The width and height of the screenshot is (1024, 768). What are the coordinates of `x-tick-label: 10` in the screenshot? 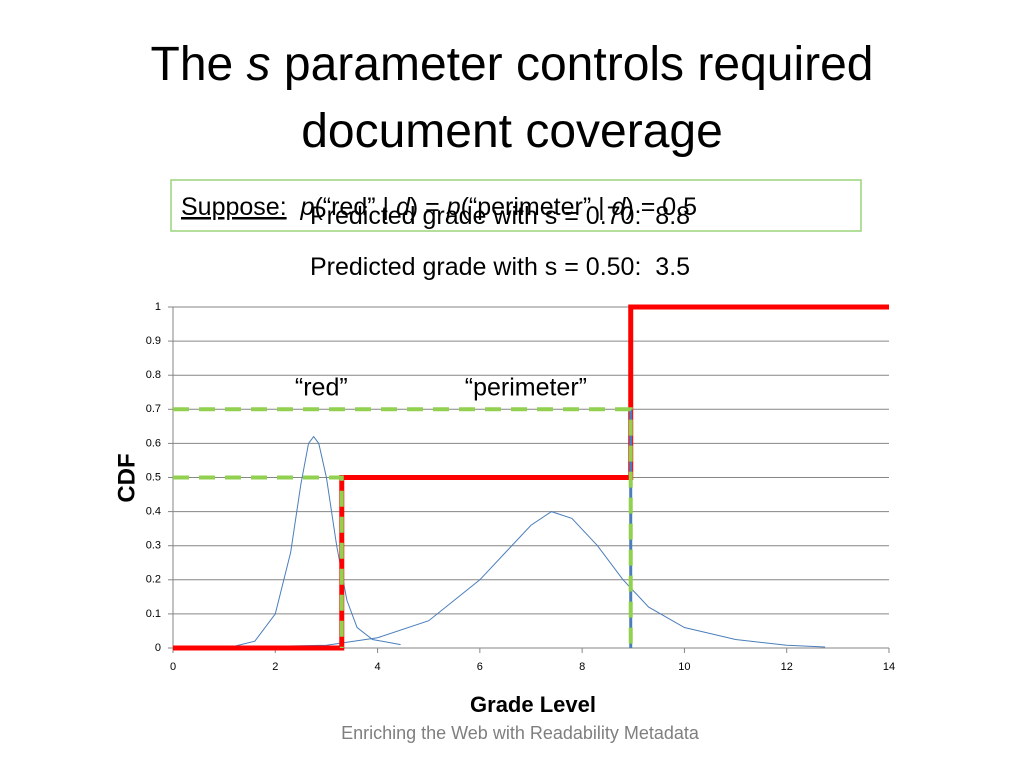 It's located at (684, 667).